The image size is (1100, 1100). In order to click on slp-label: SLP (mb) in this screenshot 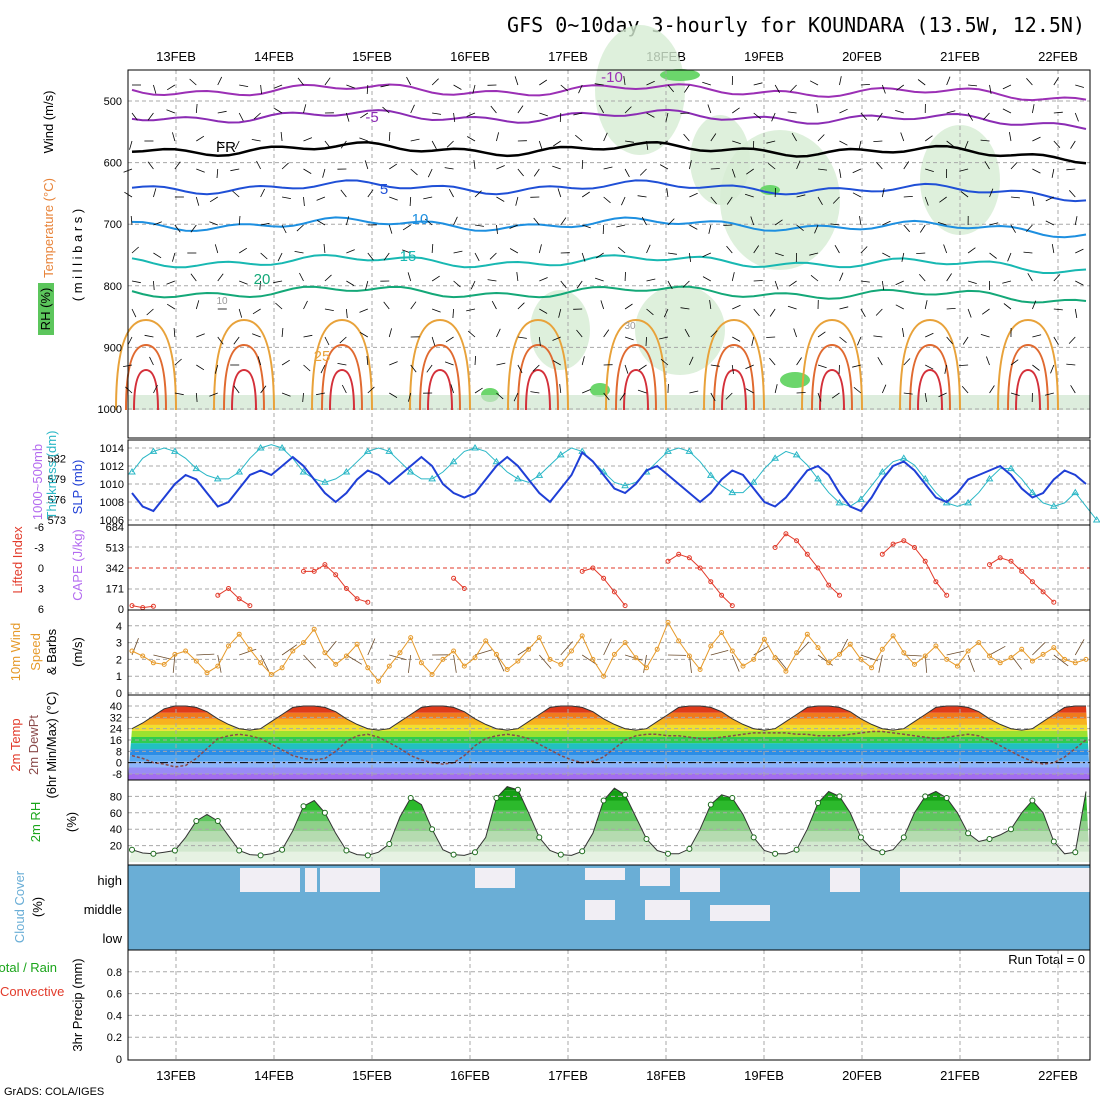, I will do `click(77, 487)`.